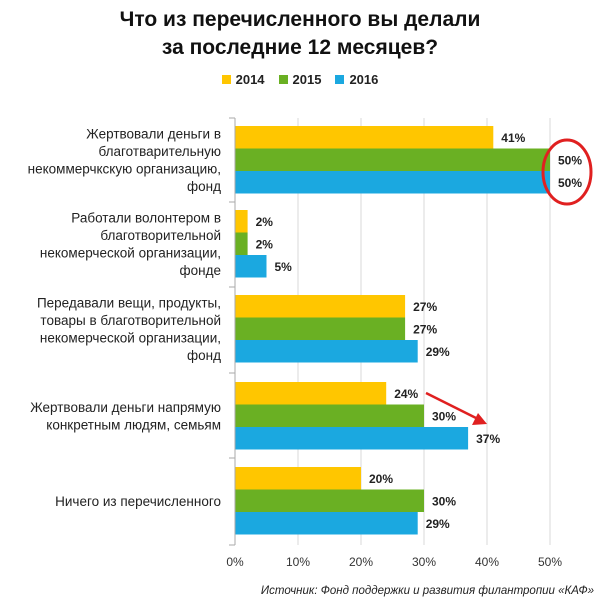 The height and width of the screenshot is (611, 600). Describe the element at coordinates (130, 253) in the screenshot. I see `category-label-2-line-3: некомерческой организации,` at that location.